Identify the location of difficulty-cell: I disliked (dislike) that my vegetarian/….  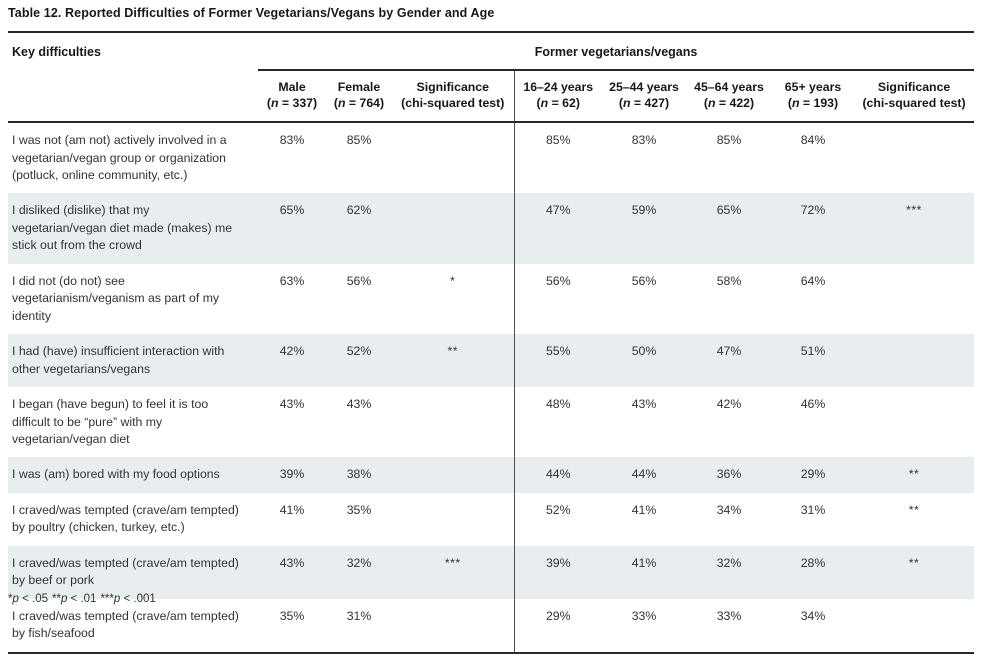
(122, 228).